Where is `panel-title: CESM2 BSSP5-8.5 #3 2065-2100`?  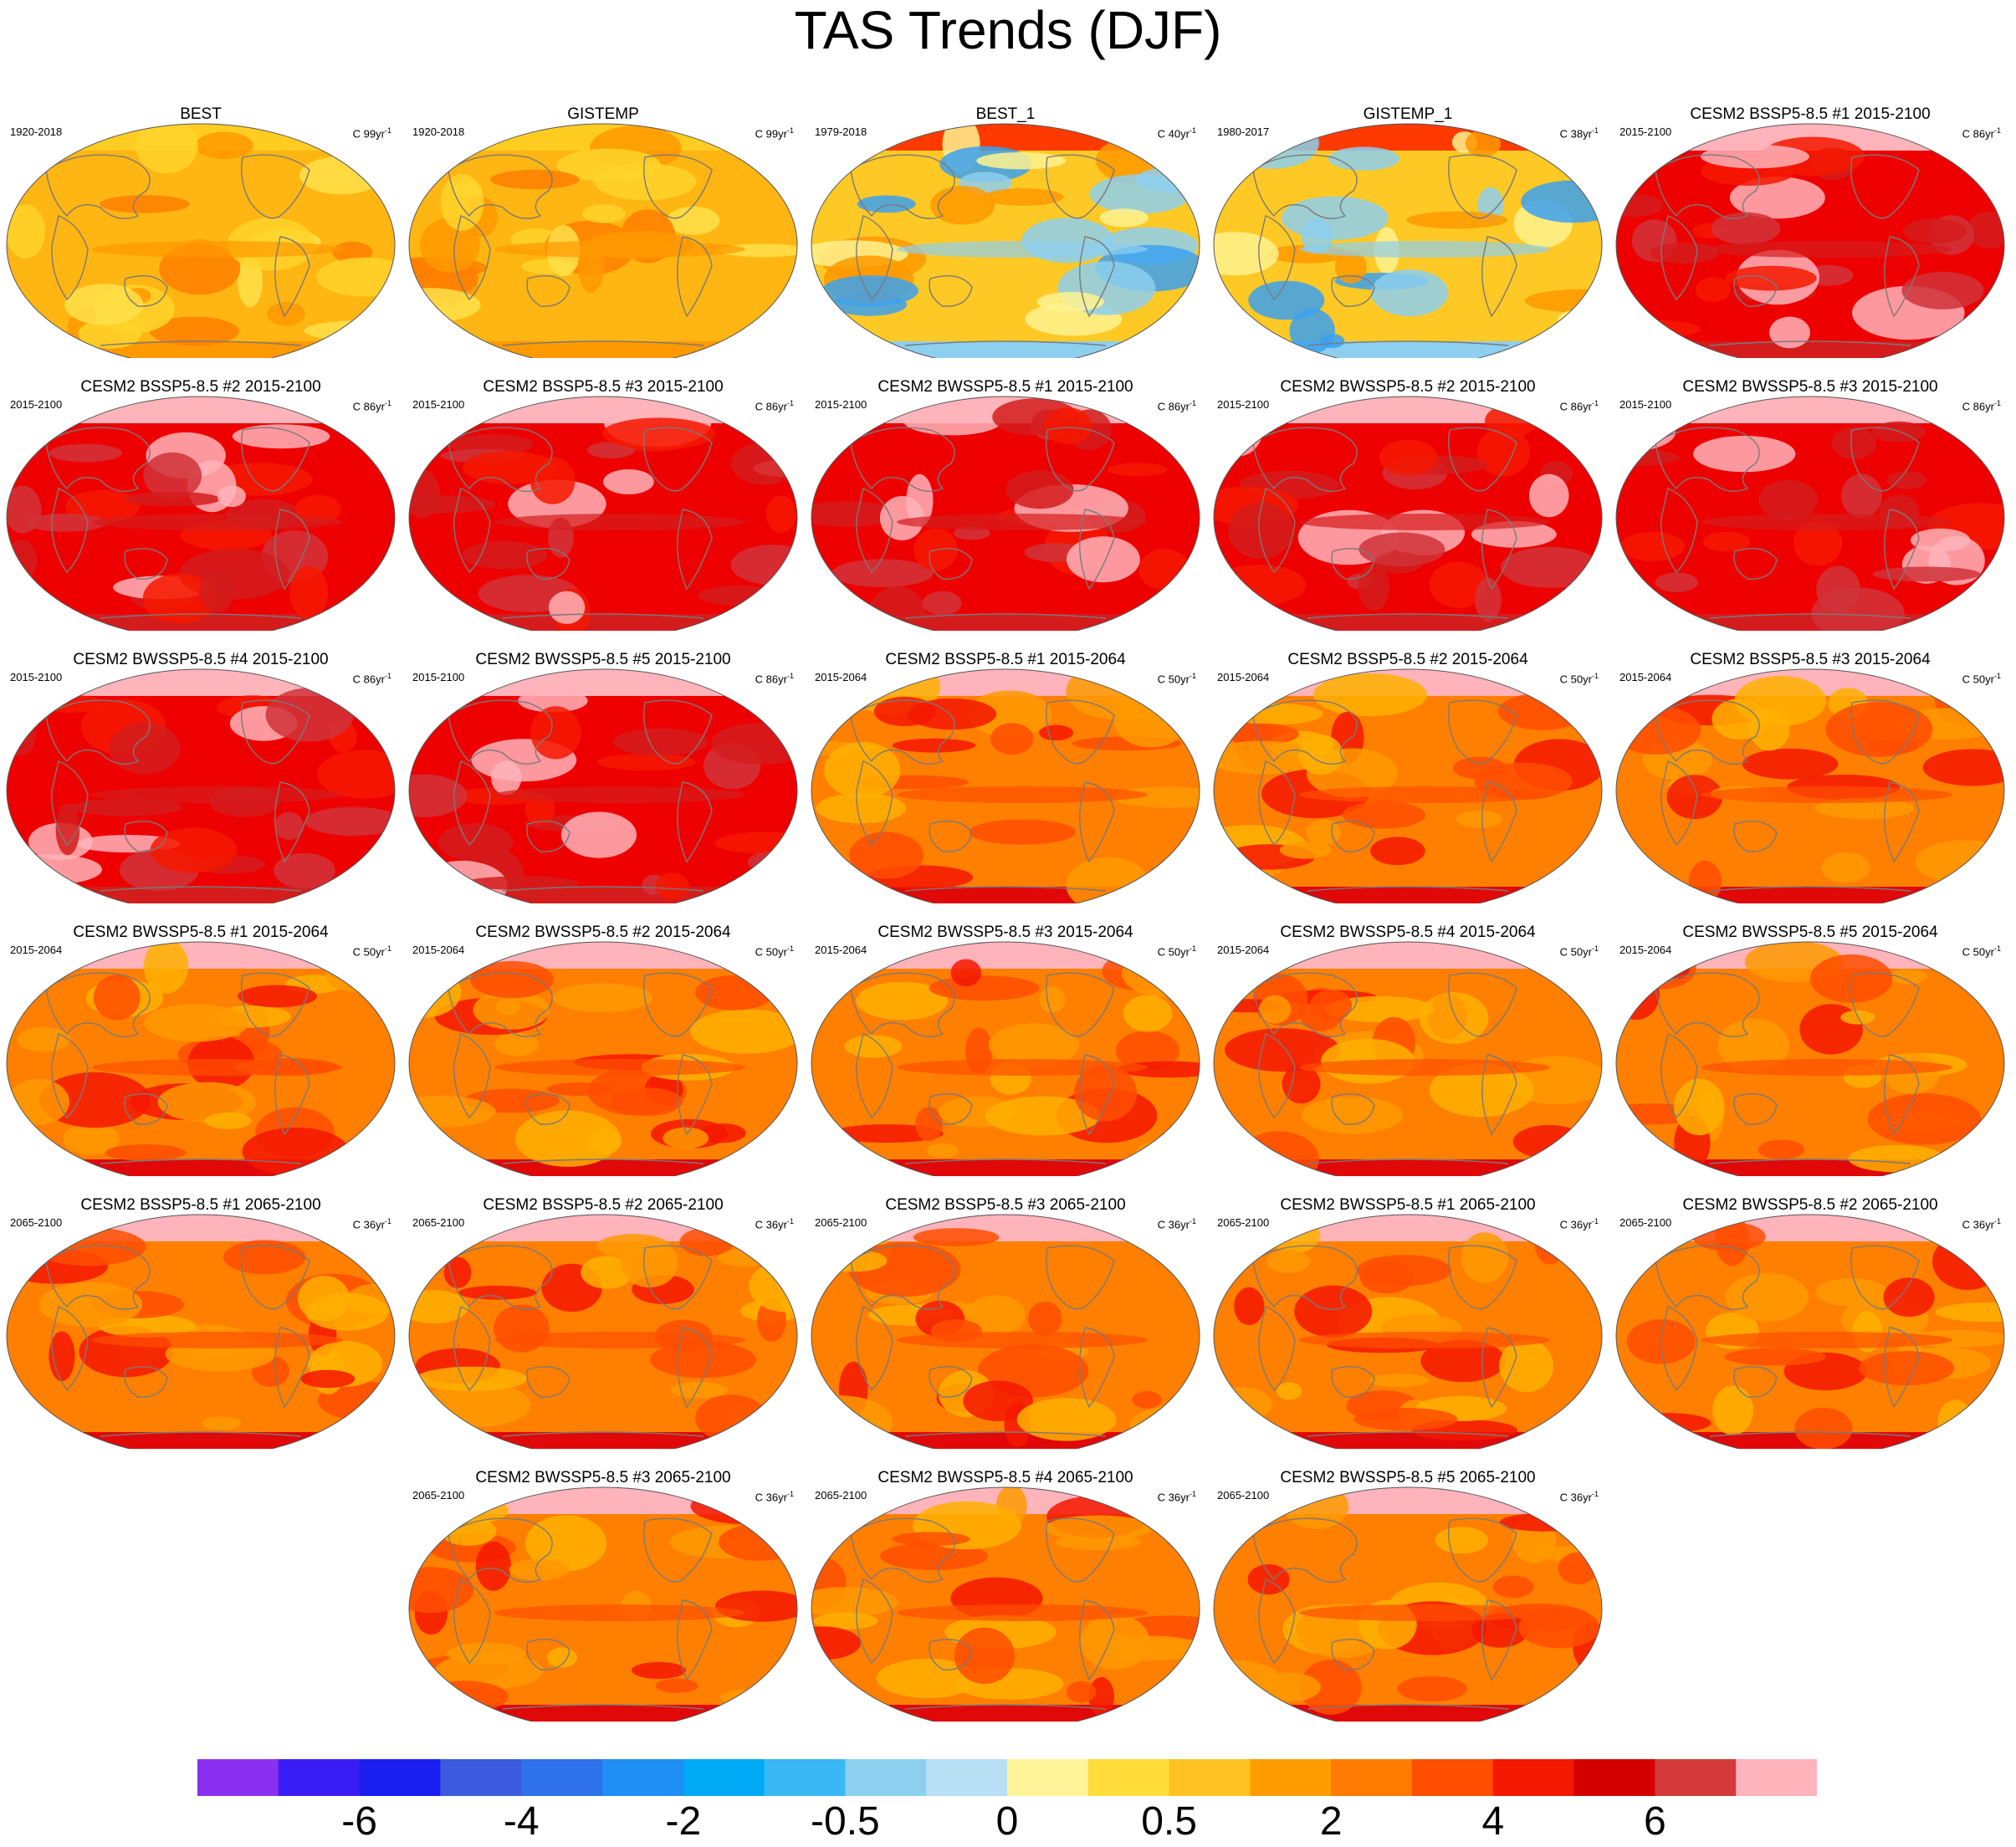 panel-title: CESM2 BSSP5-8.5 #3 2065-2100 is located at coordinates (1006, 1205).